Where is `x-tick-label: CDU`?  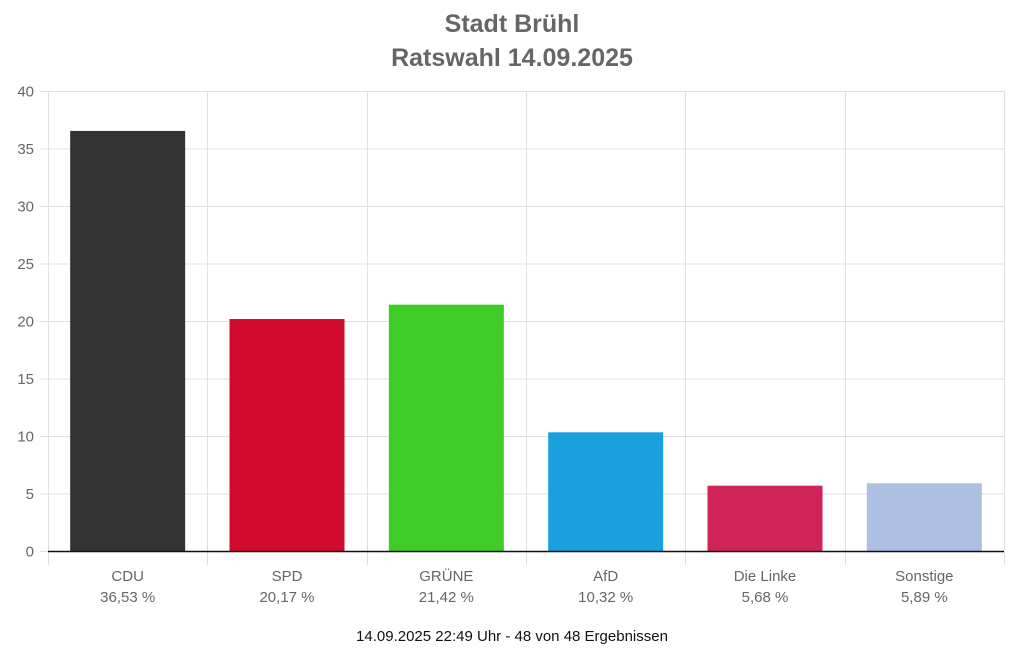
x-tick-label: CDU is located at coordinates (127, 576).